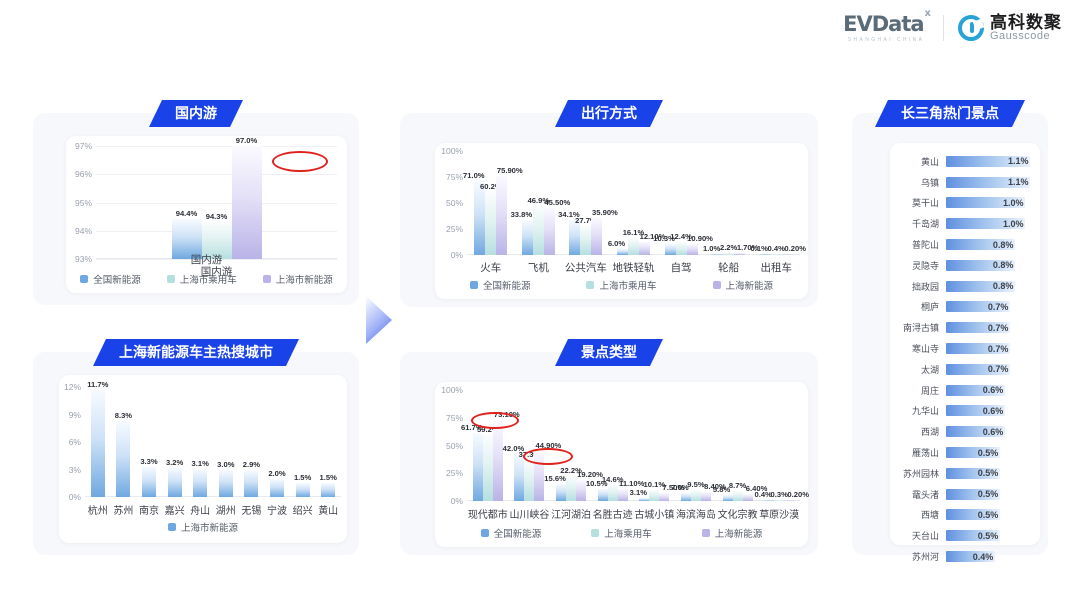  Describe the element at coordinates (965, 327) in the screenshot. I see `list-item: 南浔古镇 0.7%` at that location.